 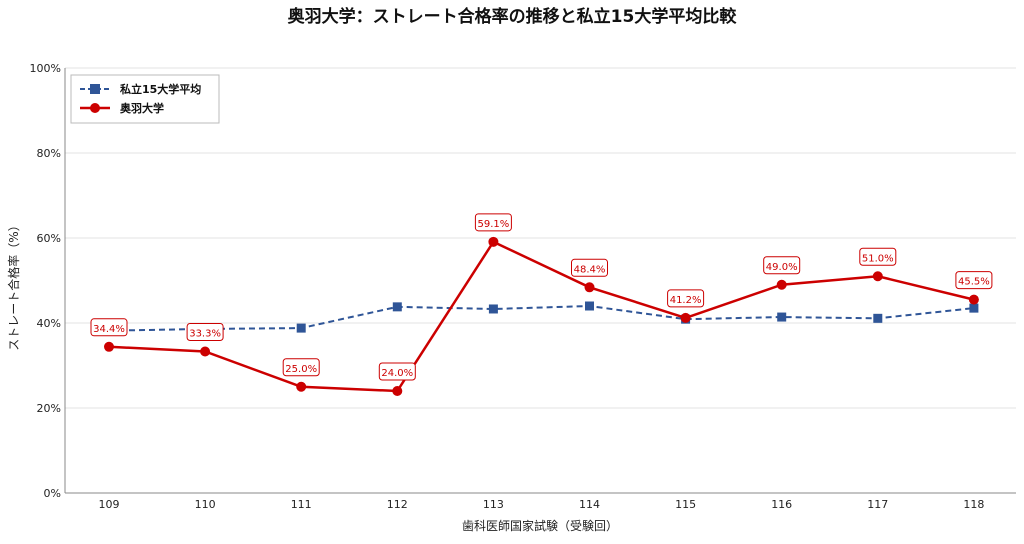 I want to click on data-label: 24.0%, so click(x=397, y=373).